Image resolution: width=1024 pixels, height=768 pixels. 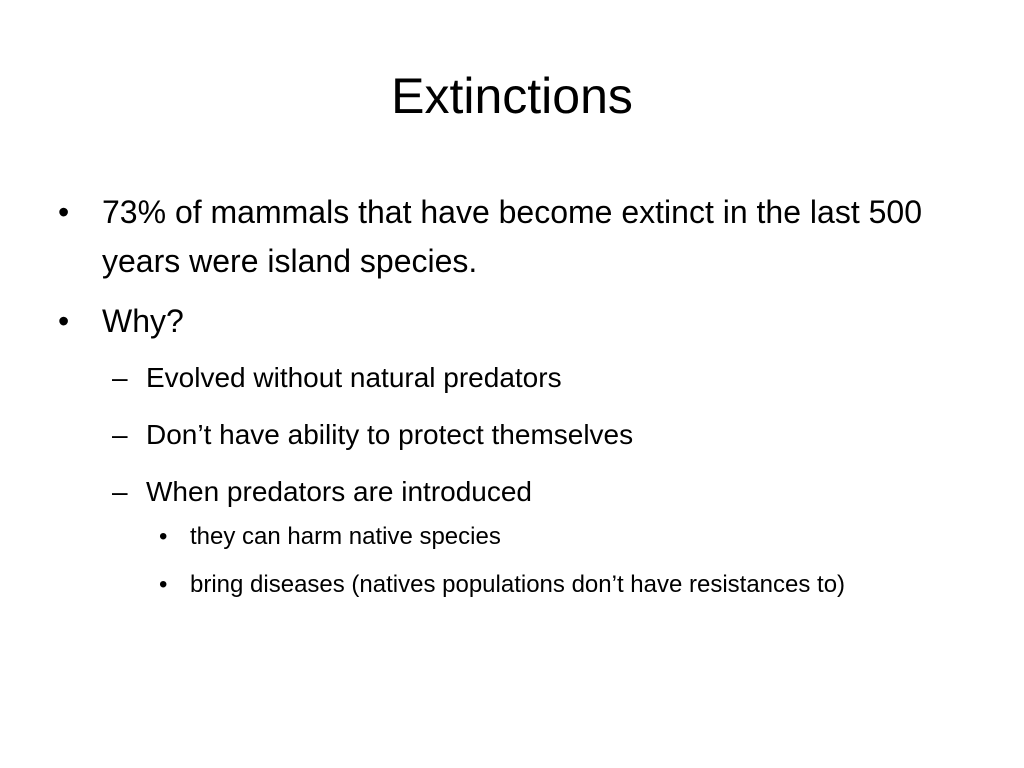 What do you see at coordinates (345, 536) in the screenshot?
I see `sub-sub-bullet-text: they can harm native species` at bounding box center [345, 536].